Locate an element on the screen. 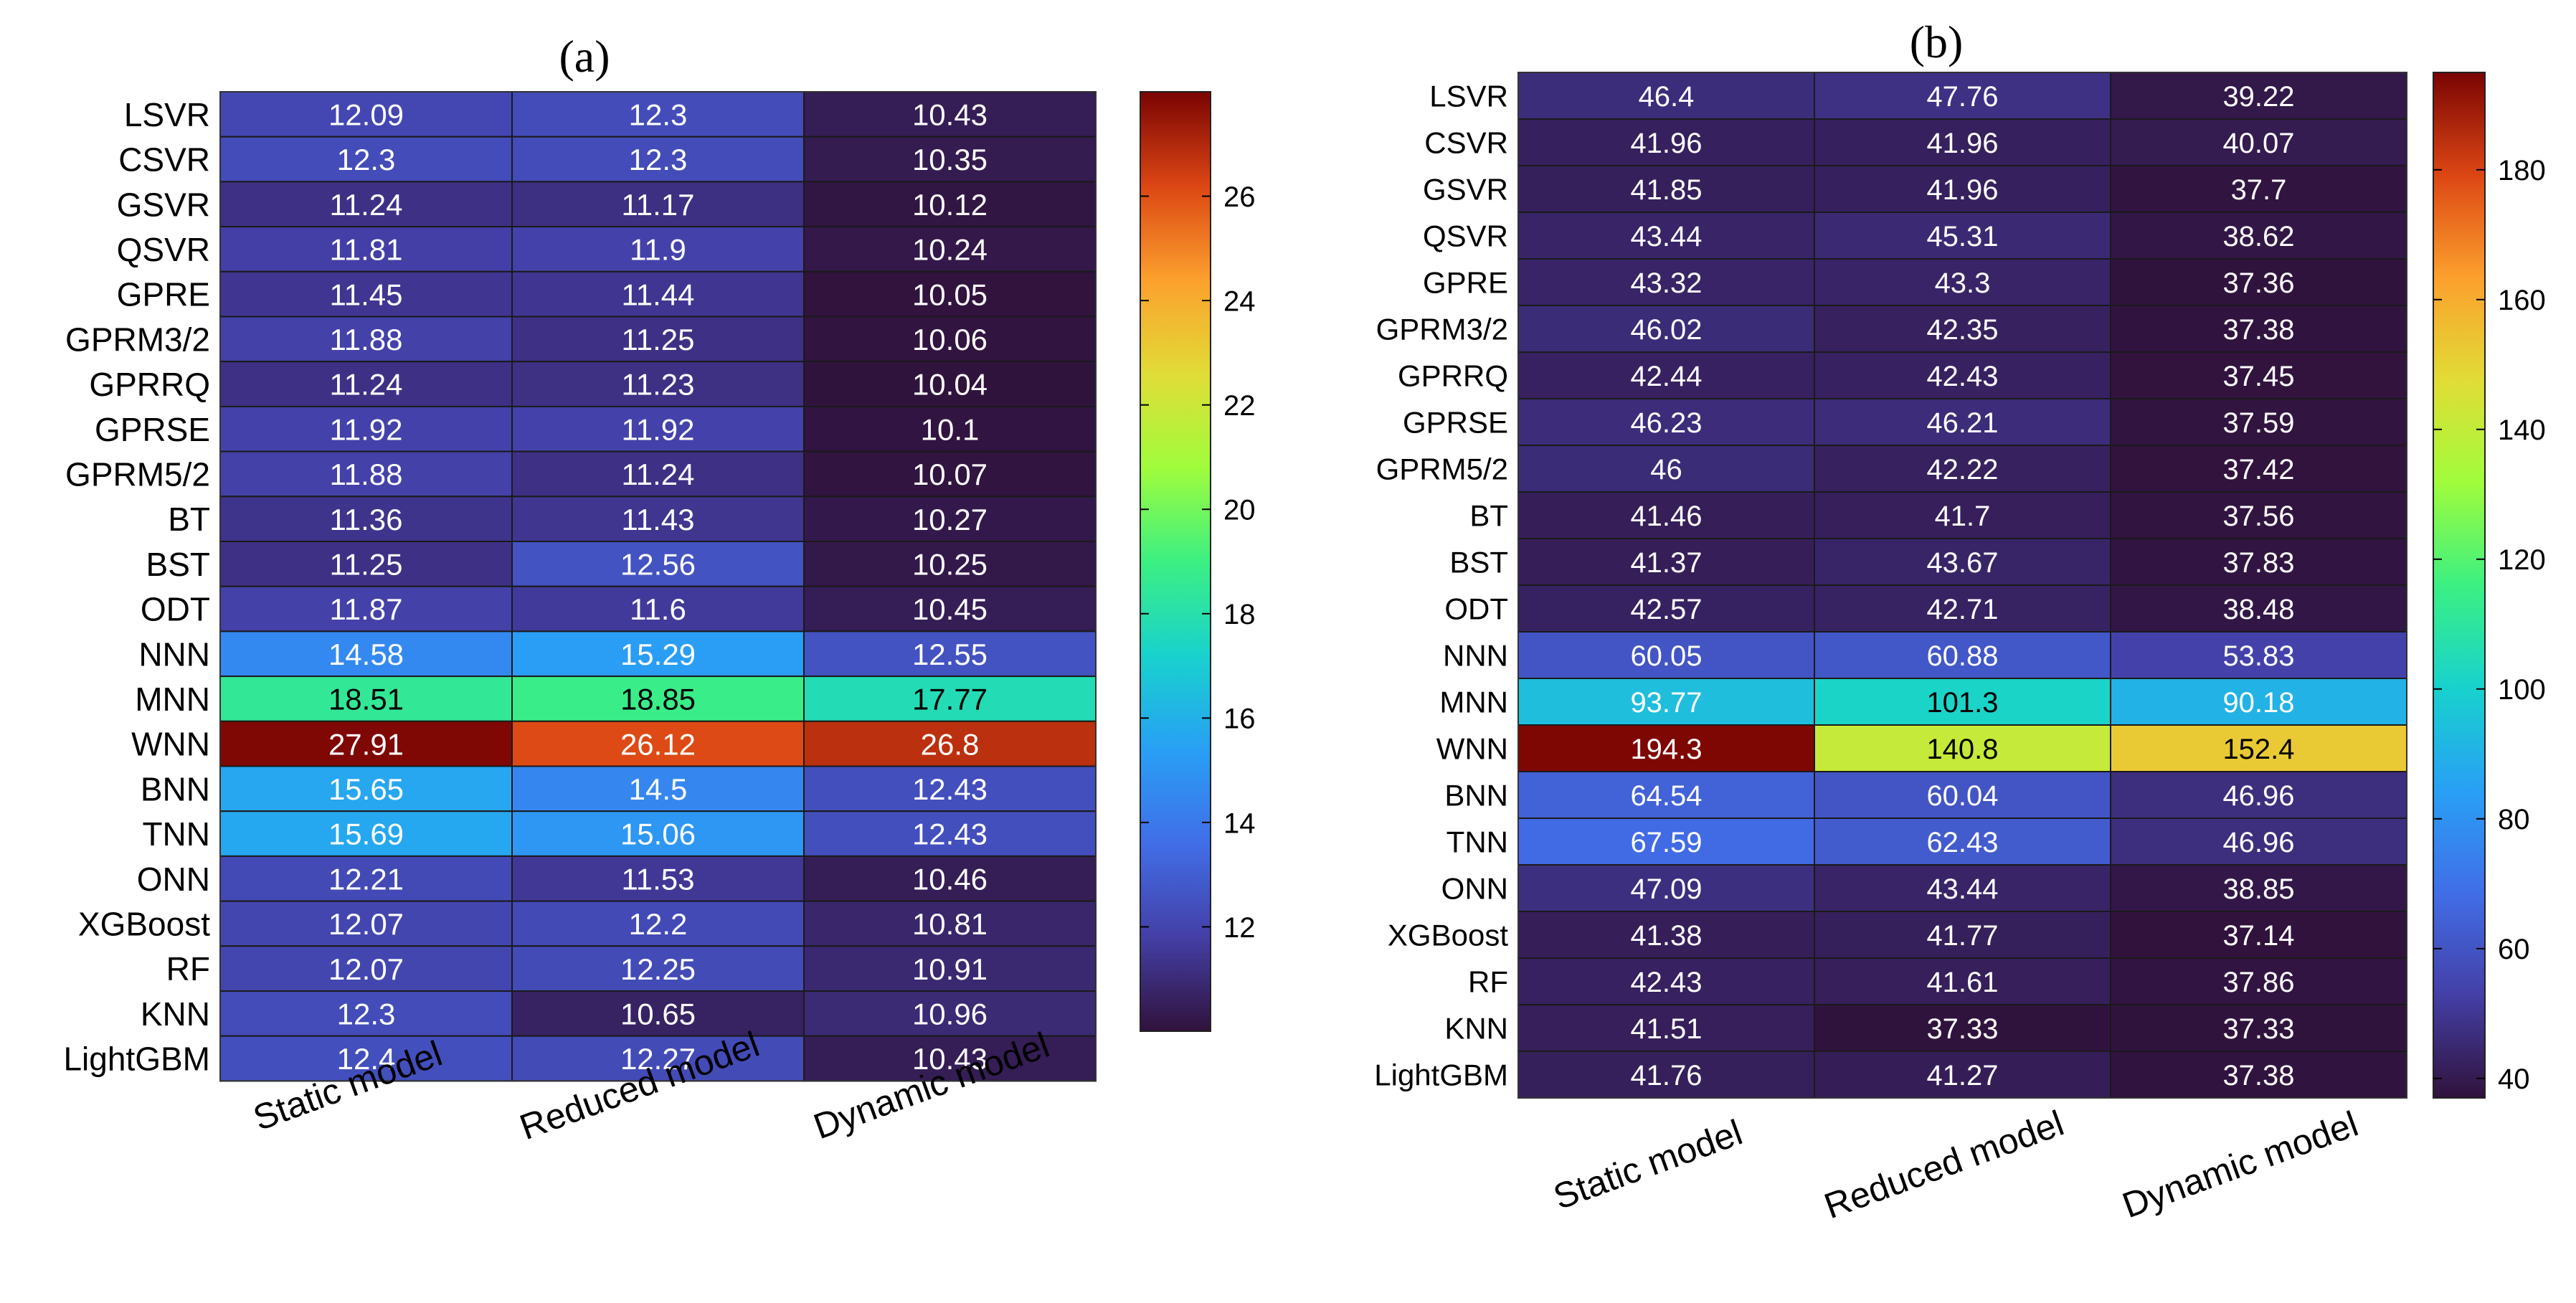  cell-value-label: 46.96 is located at coordinates (2258, 796).